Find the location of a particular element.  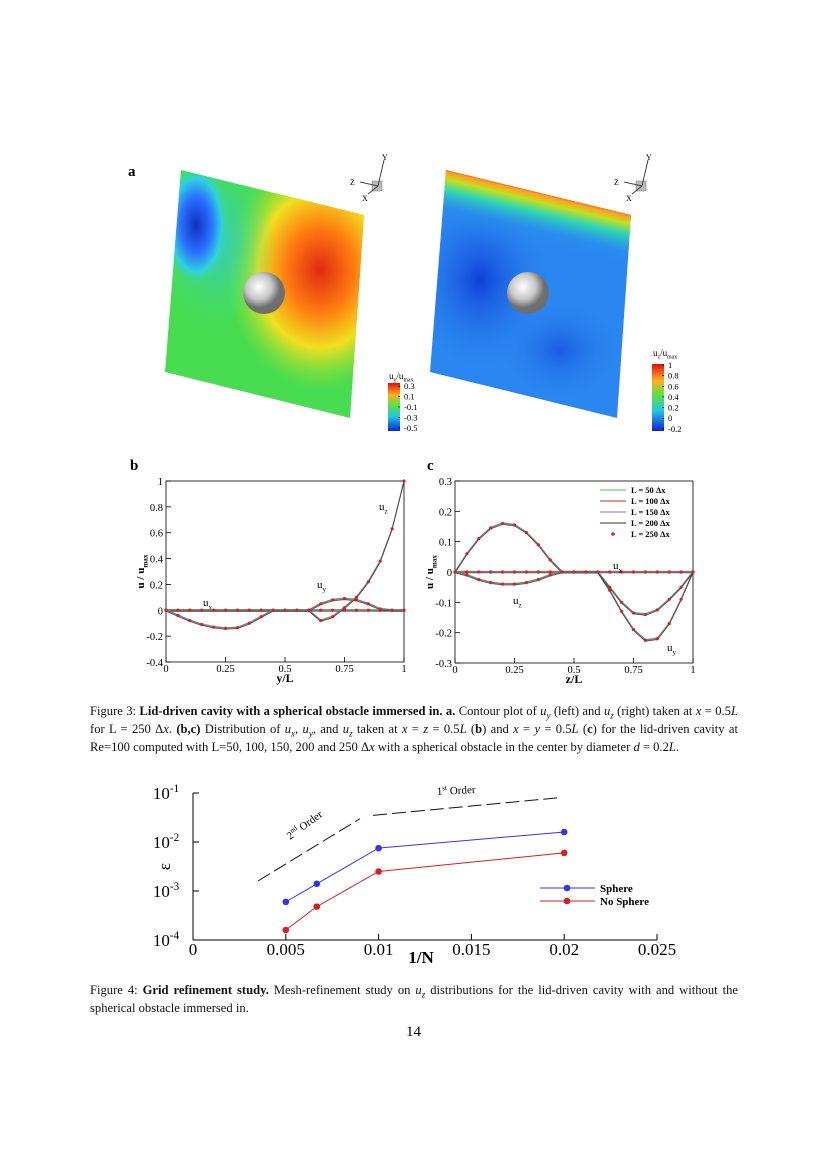

y-tick-label: -0.2 is located at coordinates (443, 634).